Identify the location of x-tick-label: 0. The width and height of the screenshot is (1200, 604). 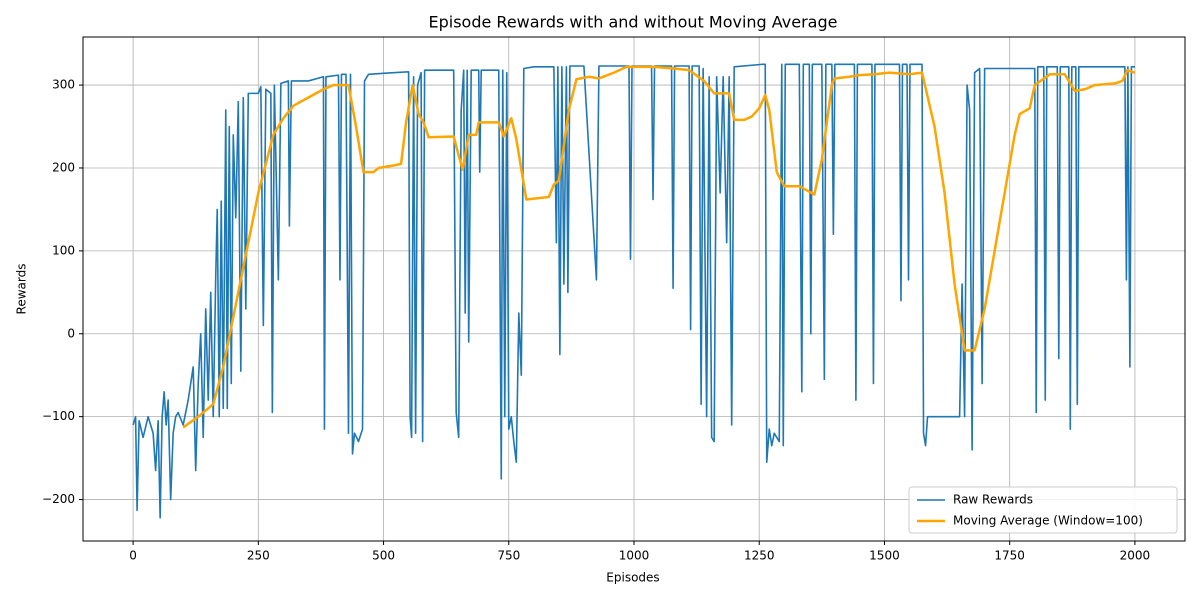
(133, 556).